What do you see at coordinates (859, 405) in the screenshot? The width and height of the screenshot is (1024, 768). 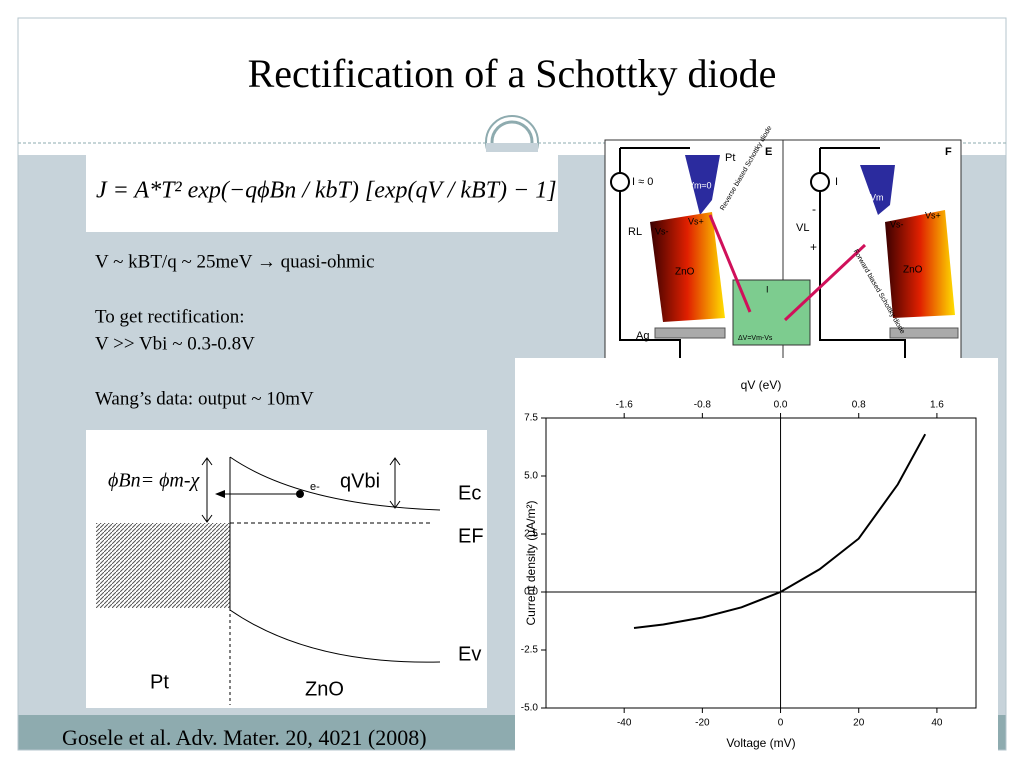 I see `x2-tick-label: 0.8` at bounding box center [859, 405].